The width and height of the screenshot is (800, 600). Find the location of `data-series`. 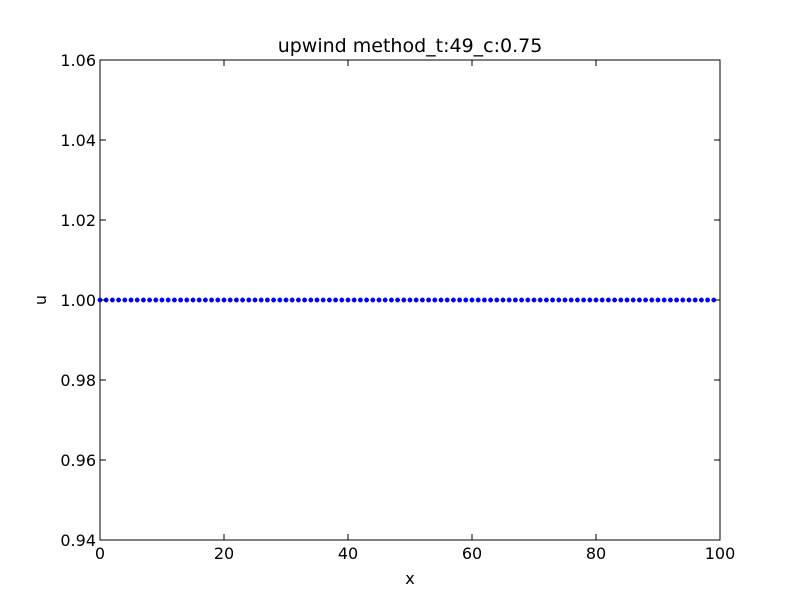

data-series is located at coordinates (407, 300).